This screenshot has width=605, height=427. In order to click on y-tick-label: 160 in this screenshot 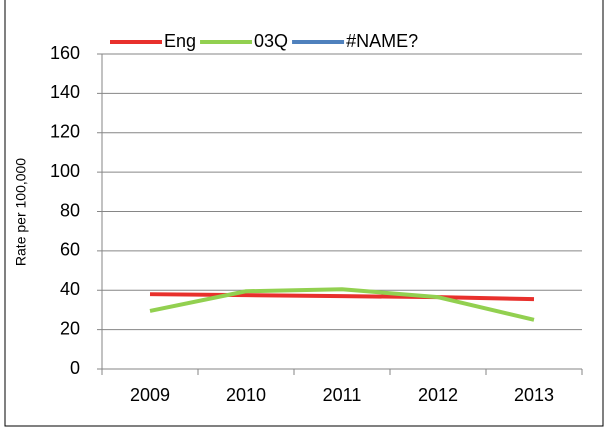, I will do `click(65, 53)`.